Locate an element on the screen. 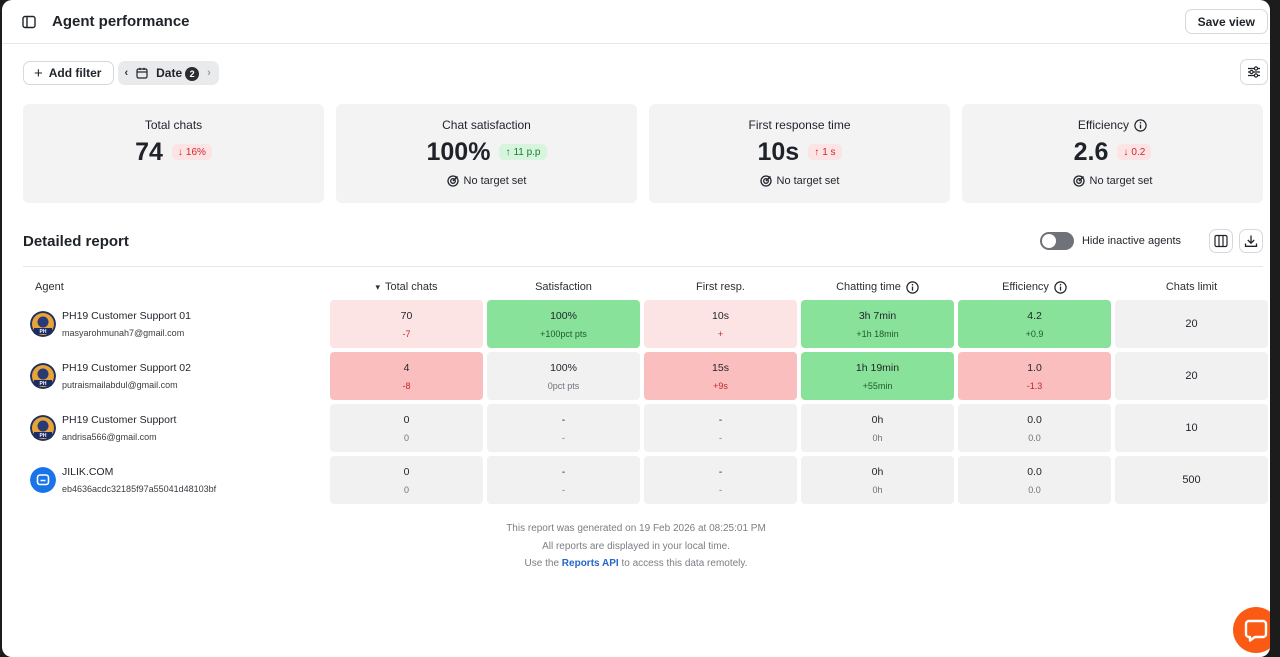 Image resolution: width=1280 pixels, height=657 pixels. metric-cell-chats-limit: 10 is located at coordinates (1191, 428).